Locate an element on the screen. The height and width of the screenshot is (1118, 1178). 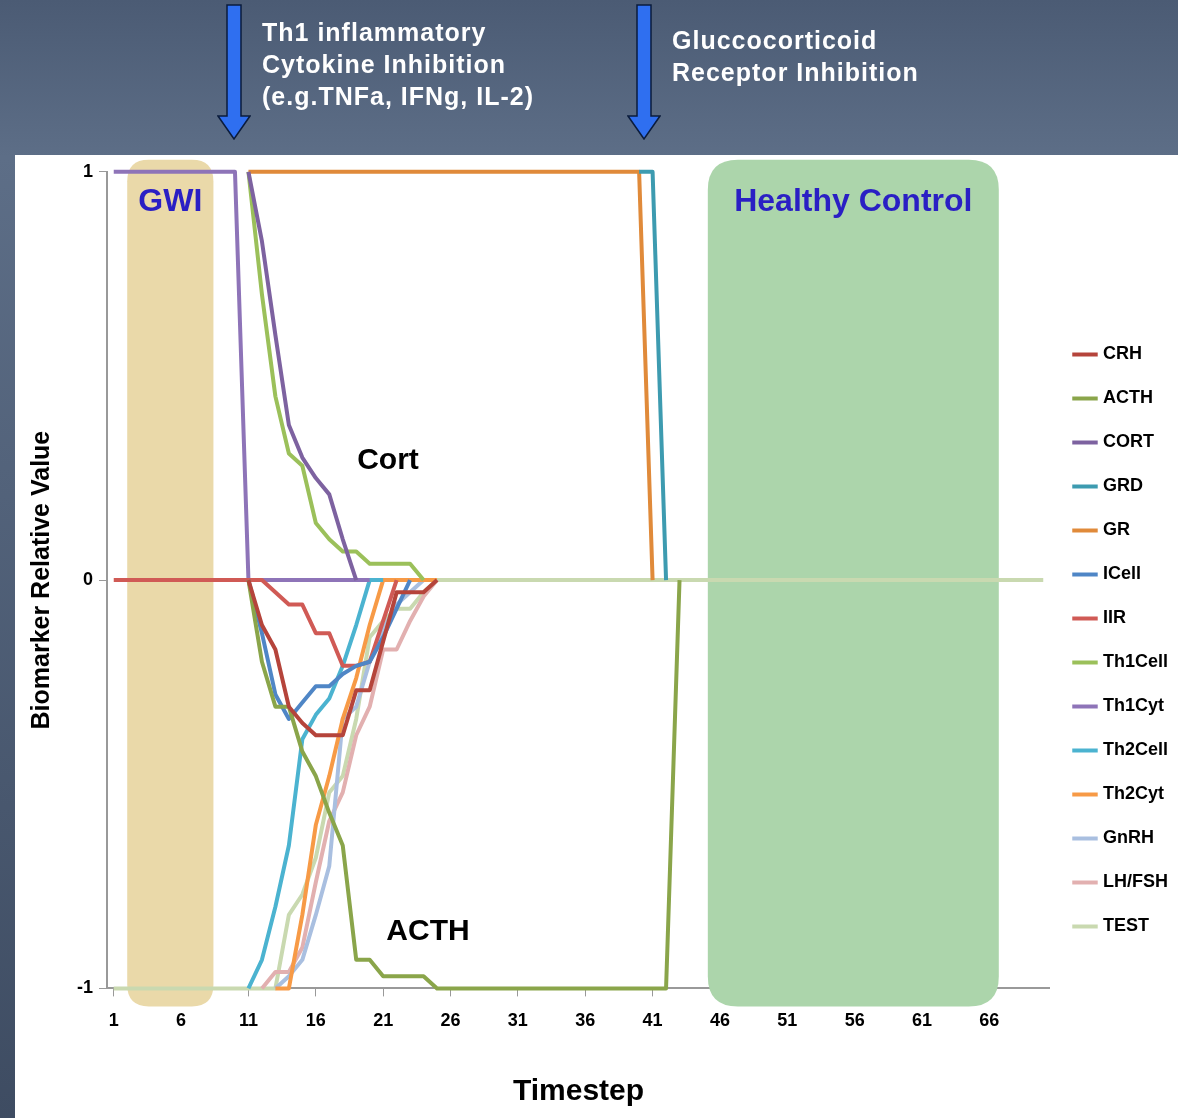
x-tick-label: 41 is located at coordinates (652, 1020).